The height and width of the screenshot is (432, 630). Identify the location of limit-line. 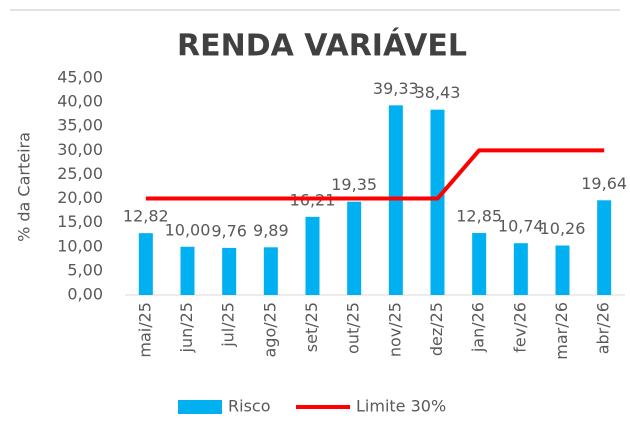
(375, 174).